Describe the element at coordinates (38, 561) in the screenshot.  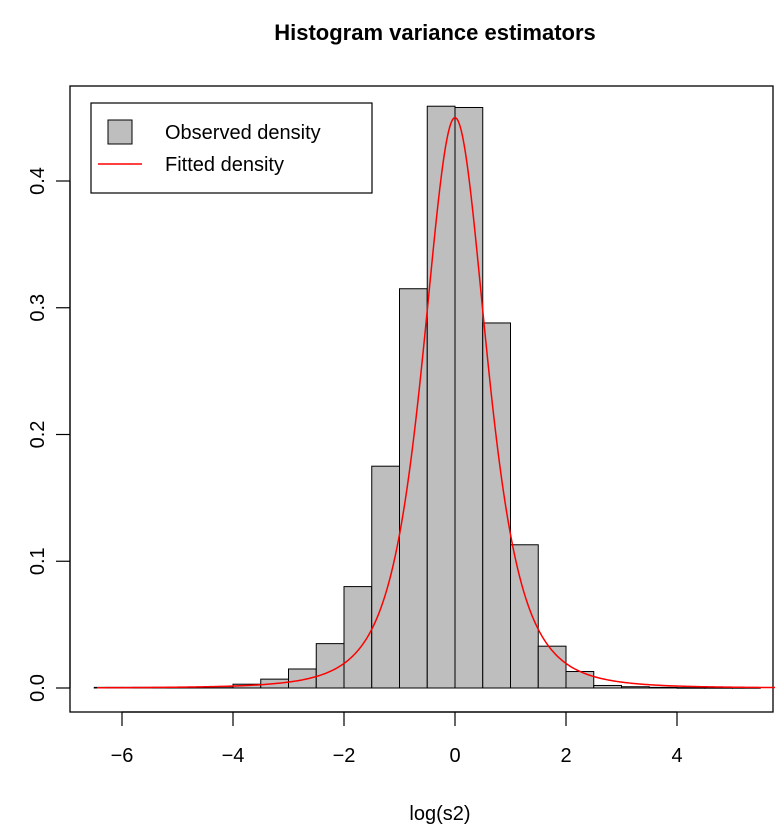
I see `y-tick-label: 0.1` at that location.